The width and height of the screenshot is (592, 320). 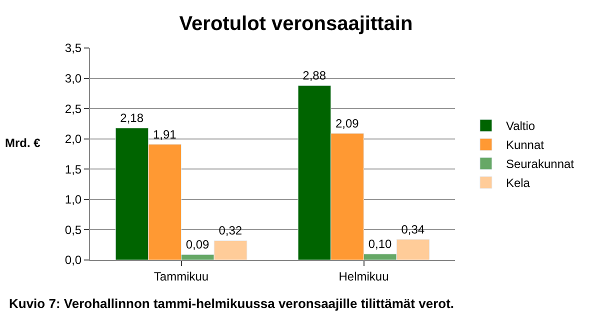 I want to click on legend-label: Kunnat, so click(x=525, y=145).